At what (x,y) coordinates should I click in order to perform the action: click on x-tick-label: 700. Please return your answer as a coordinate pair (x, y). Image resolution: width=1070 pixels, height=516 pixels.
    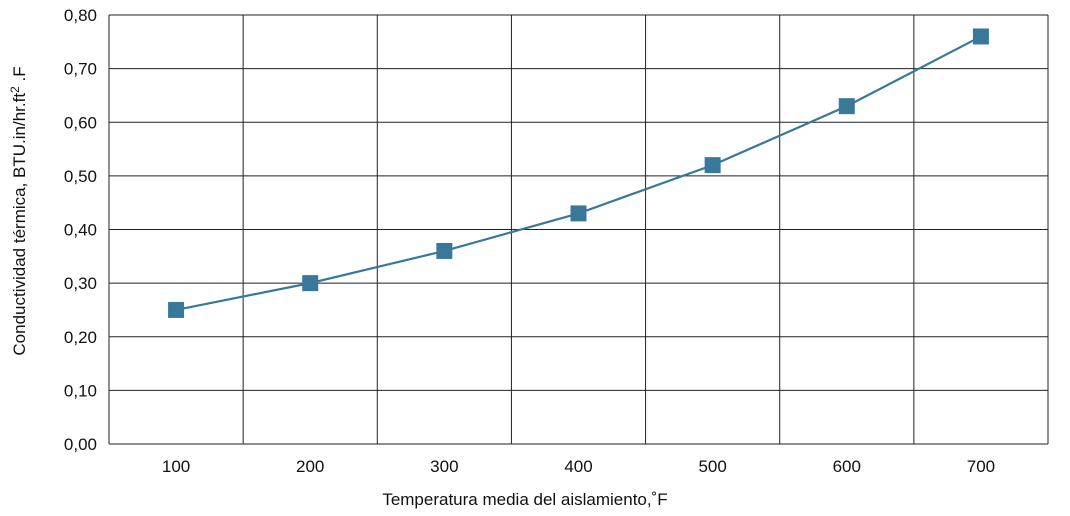
    Looking at the image, I should click on (981, 466).